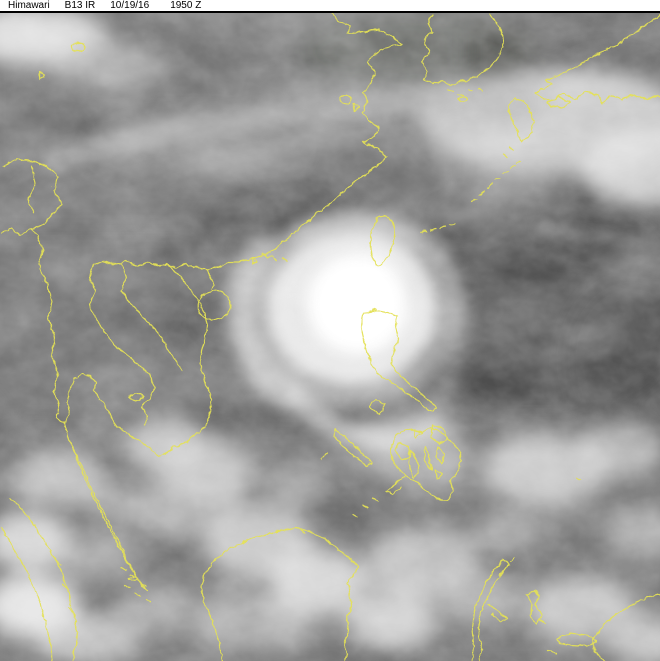 This screenshot has width=660, height=661. Describe the element at coordinates (330, 6) in the screenshot. I see `header-bar: Himawari B13 IR 10/19/16 1950 Z` at that location.